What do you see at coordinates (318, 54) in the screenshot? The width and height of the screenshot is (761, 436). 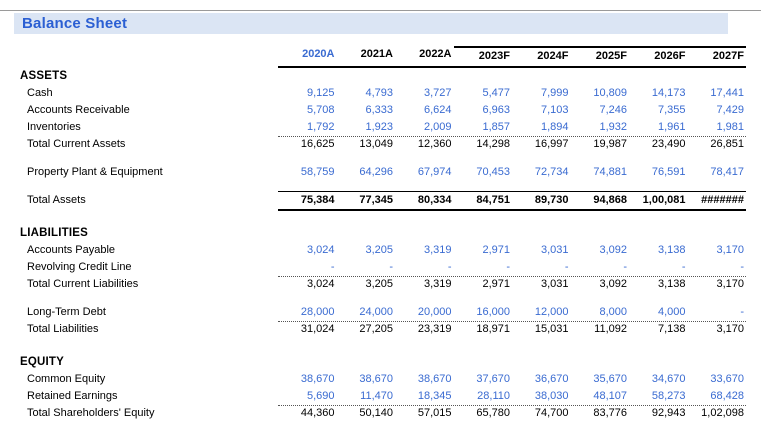 I see `column-header-2020a: 2020A` at bounding box center [318, 54].